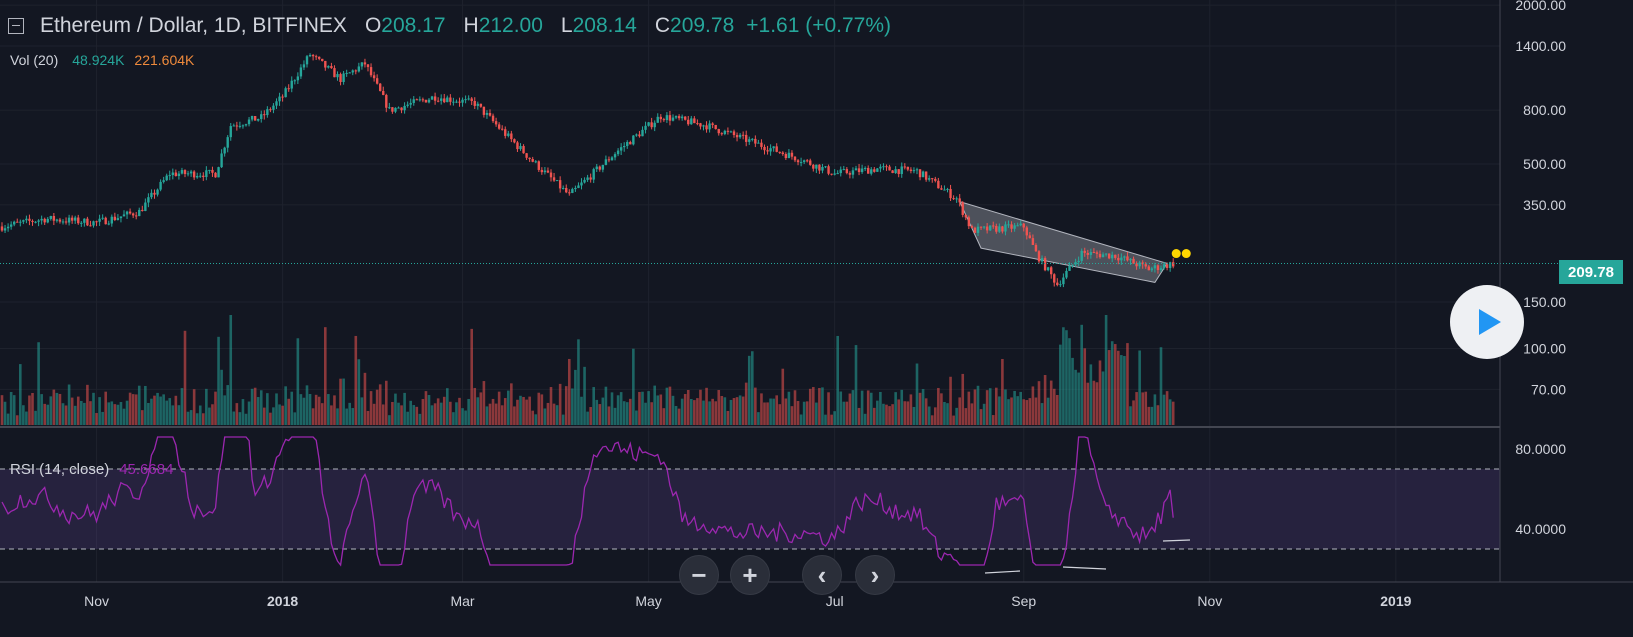  I want to click on rsi-axis: 40.0000 80.0000, so click(1540, 489).